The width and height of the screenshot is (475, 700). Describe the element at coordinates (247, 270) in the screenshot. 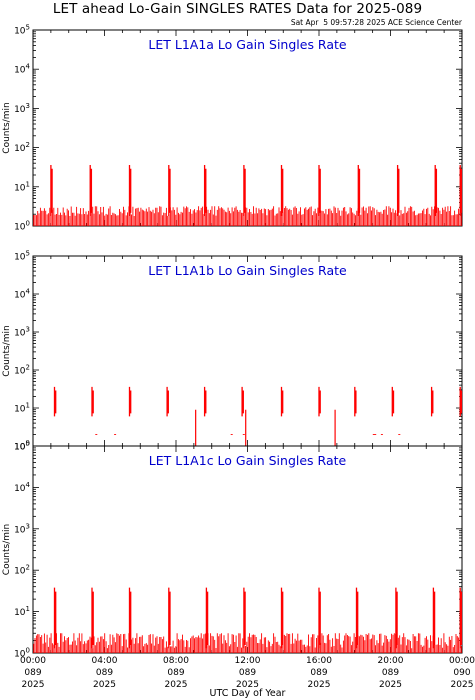

I see `panel-title: LET L1A1b Lo Gain Singles Rate` at that location.